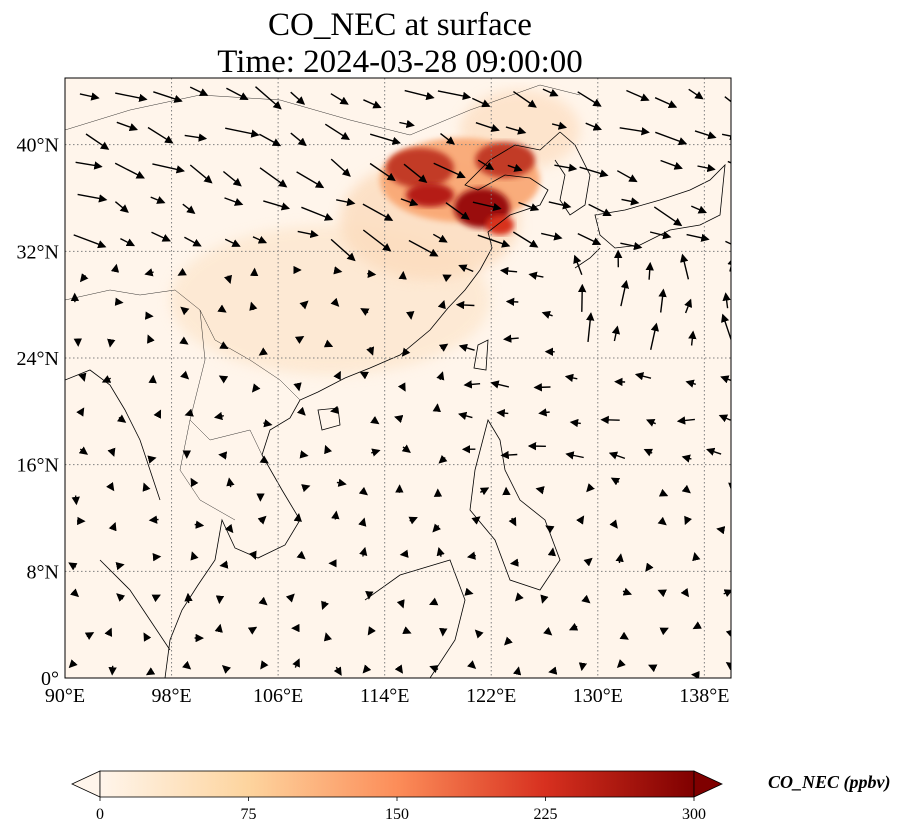 Image resolution: width=920 pixels, height=836 pixels. I want to click on colorbar-extend-low, so click(86, 784).